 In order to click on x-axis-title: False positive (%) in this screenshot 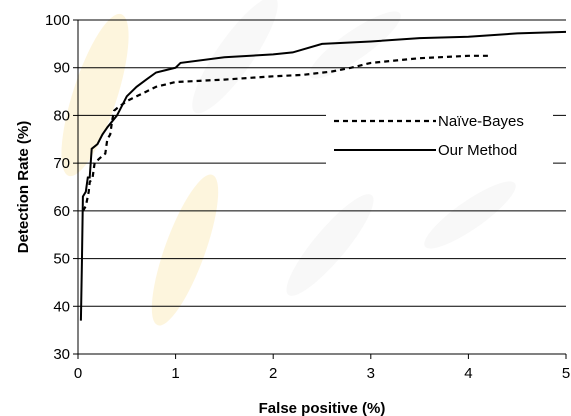, I will do `click(322, 408)`.